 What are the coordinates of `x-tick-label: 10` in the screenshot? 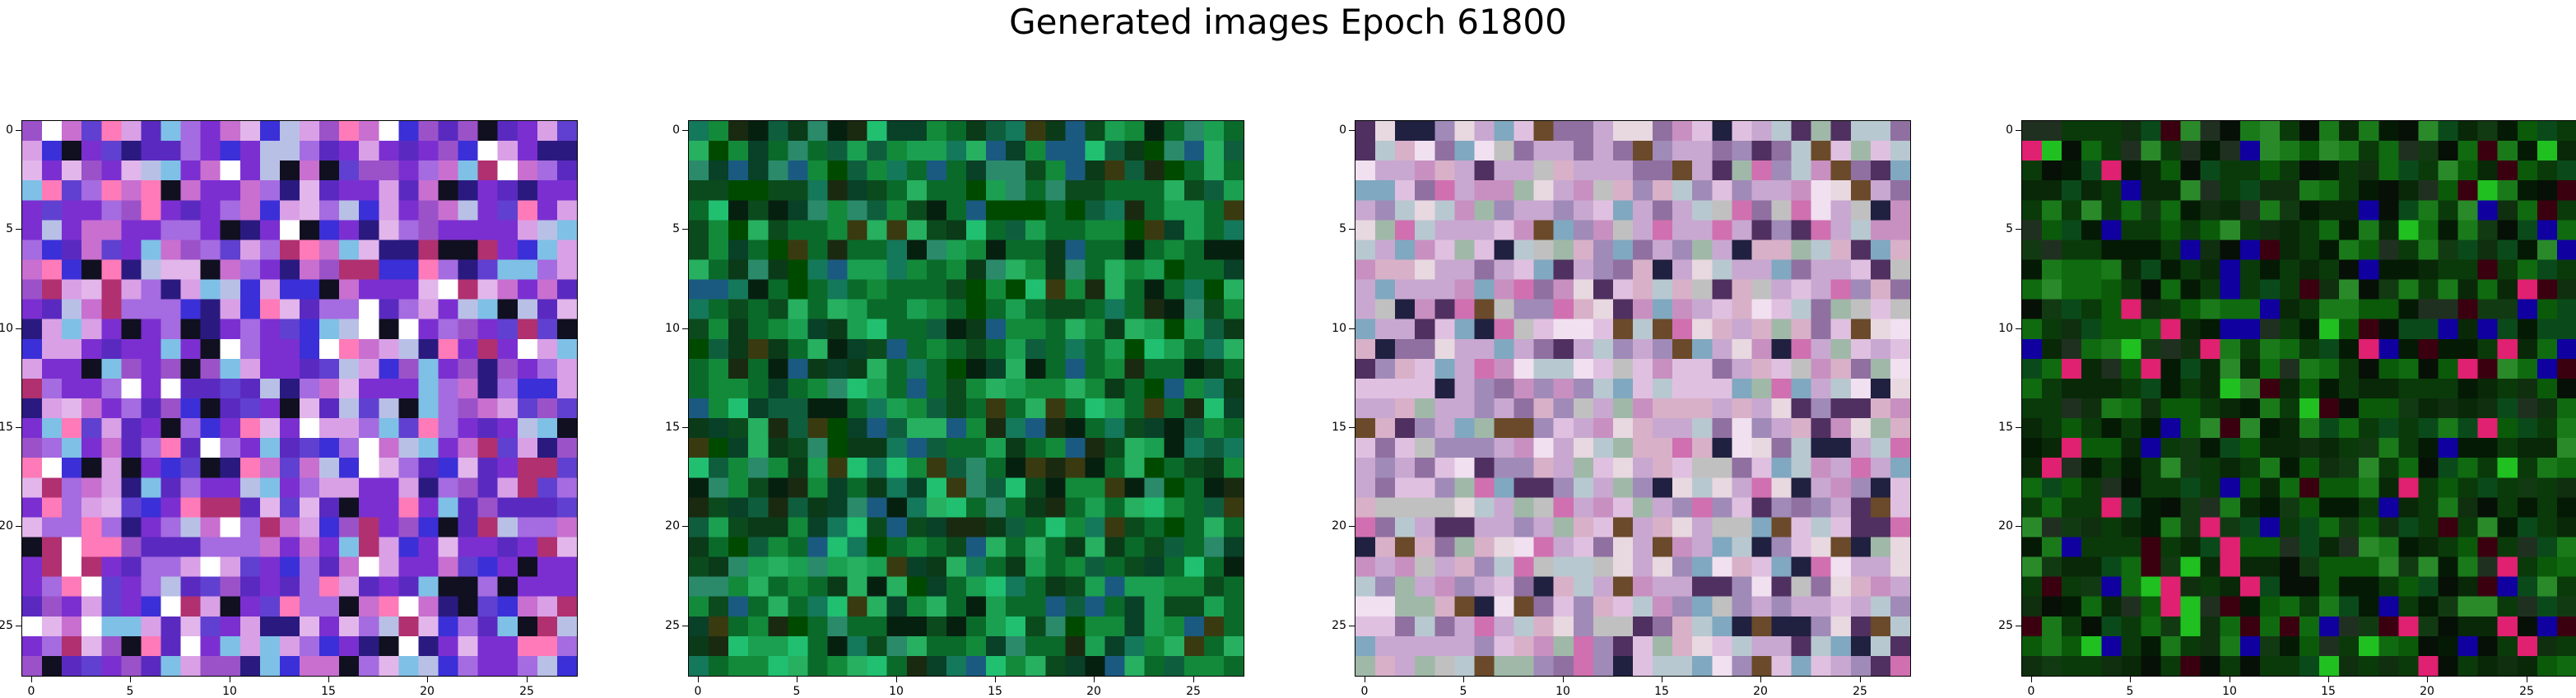 It's located at (2229, 691).